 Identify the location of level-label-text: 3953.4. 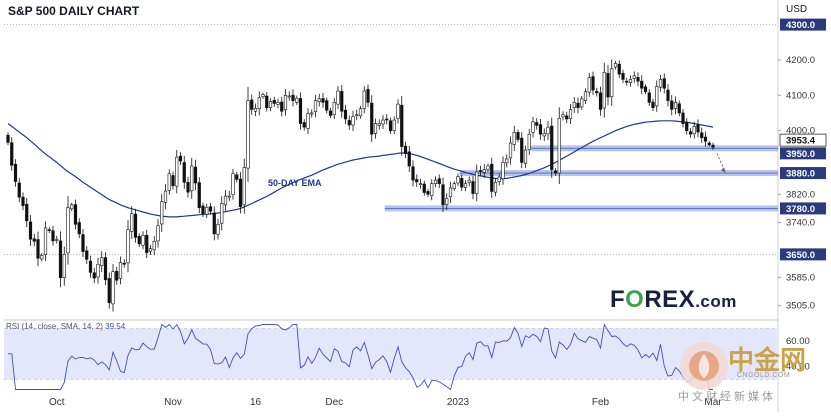
(801, 141).